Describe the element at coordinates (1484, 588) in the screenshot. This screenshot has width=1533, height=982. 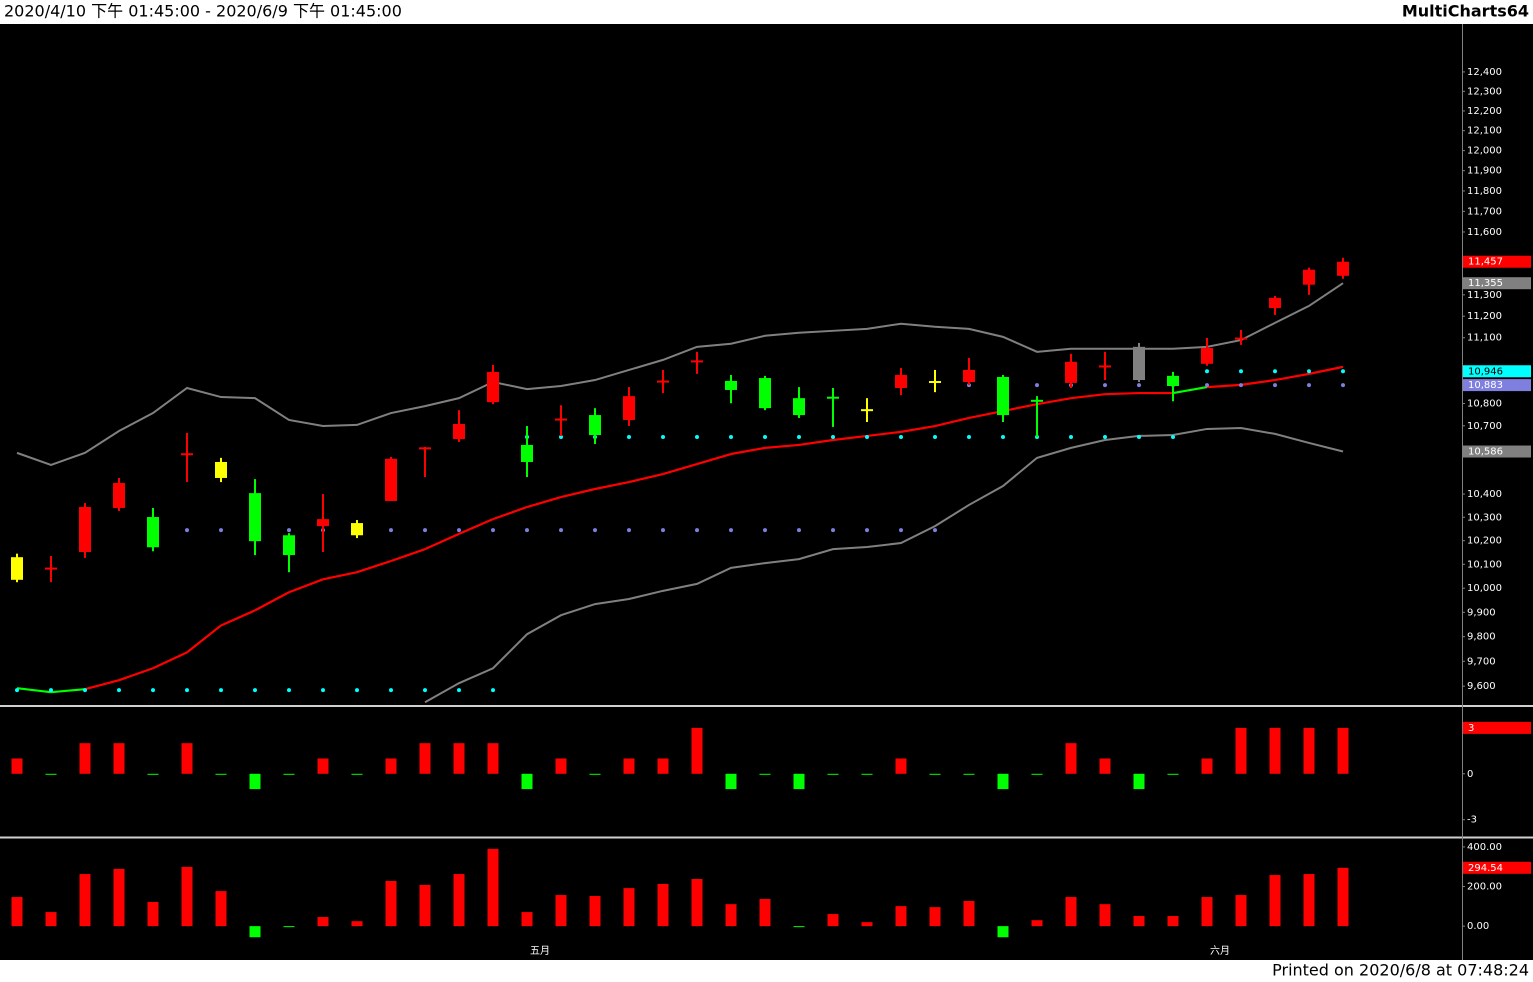
I see `y-tick-label: 10,000` at that location.